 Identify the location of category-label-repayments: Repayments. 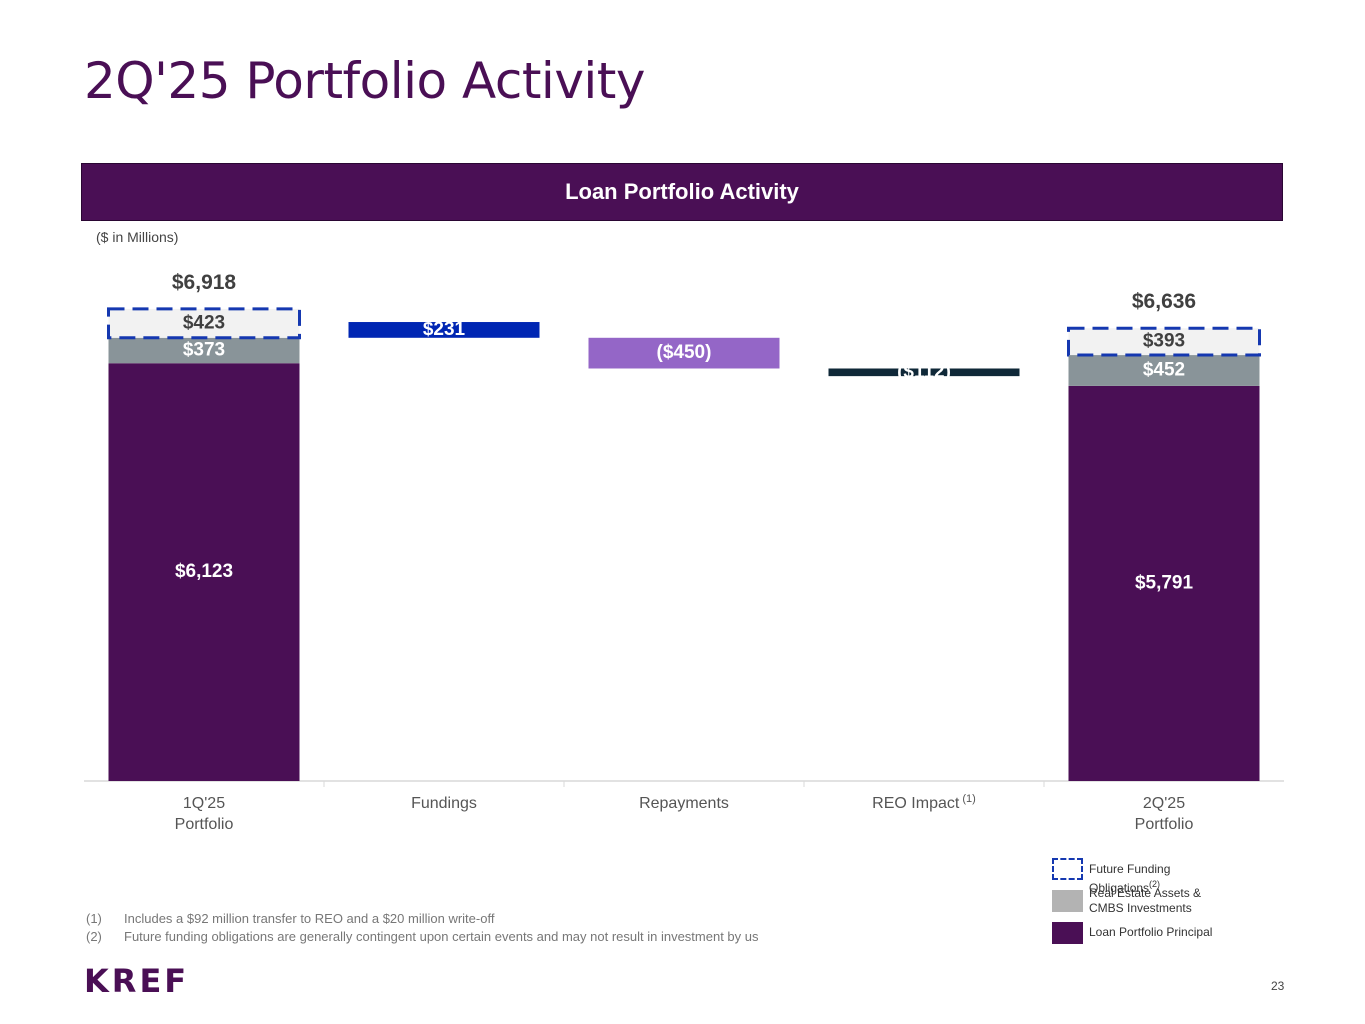
(684, 803).